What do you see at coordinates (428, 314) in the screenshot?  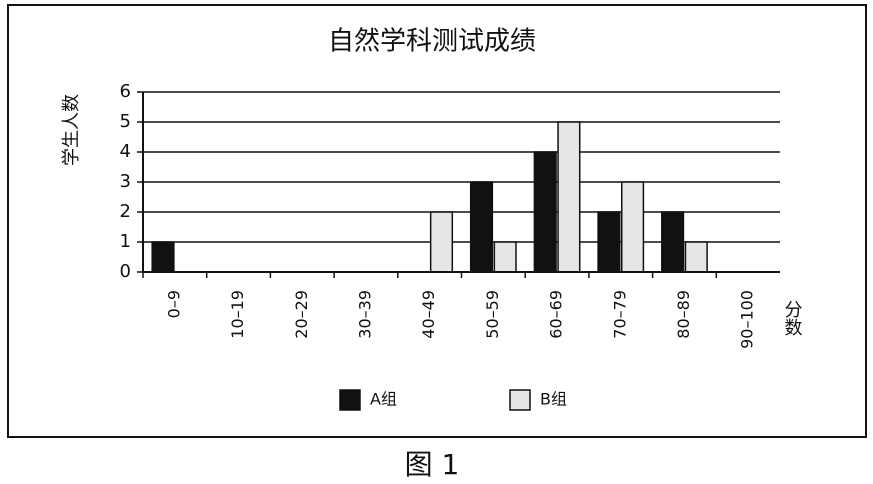 I see `x-tick-label: 40–49` at bounding box center [428, 314].